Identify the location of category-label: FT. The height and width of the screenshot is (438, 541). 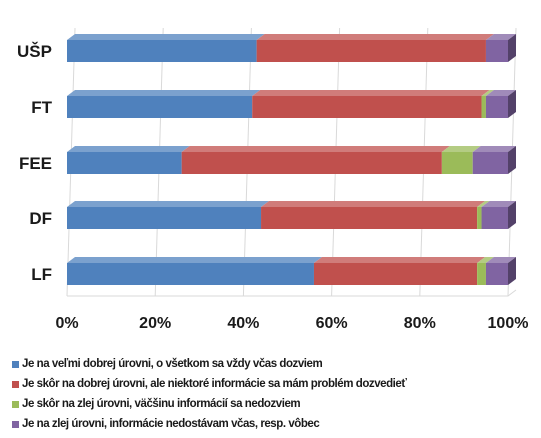
(41, 107).